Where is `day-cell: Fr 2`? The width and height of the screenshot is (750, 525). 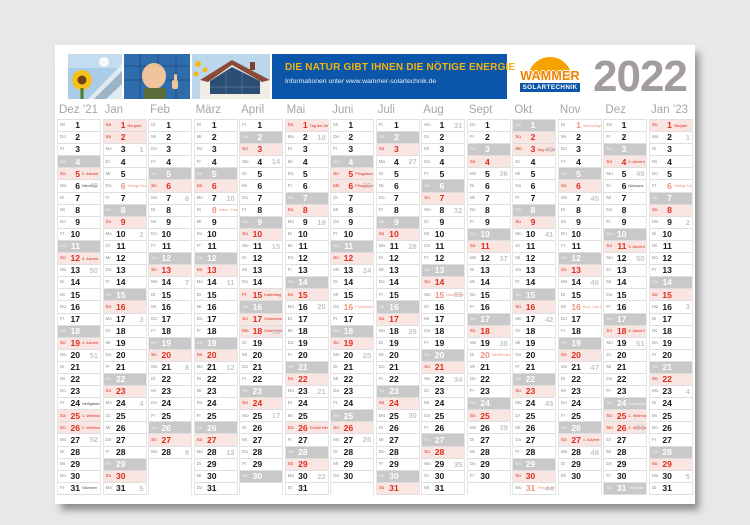 day-cell: Fr 2 is located at coordinates (488, 138).